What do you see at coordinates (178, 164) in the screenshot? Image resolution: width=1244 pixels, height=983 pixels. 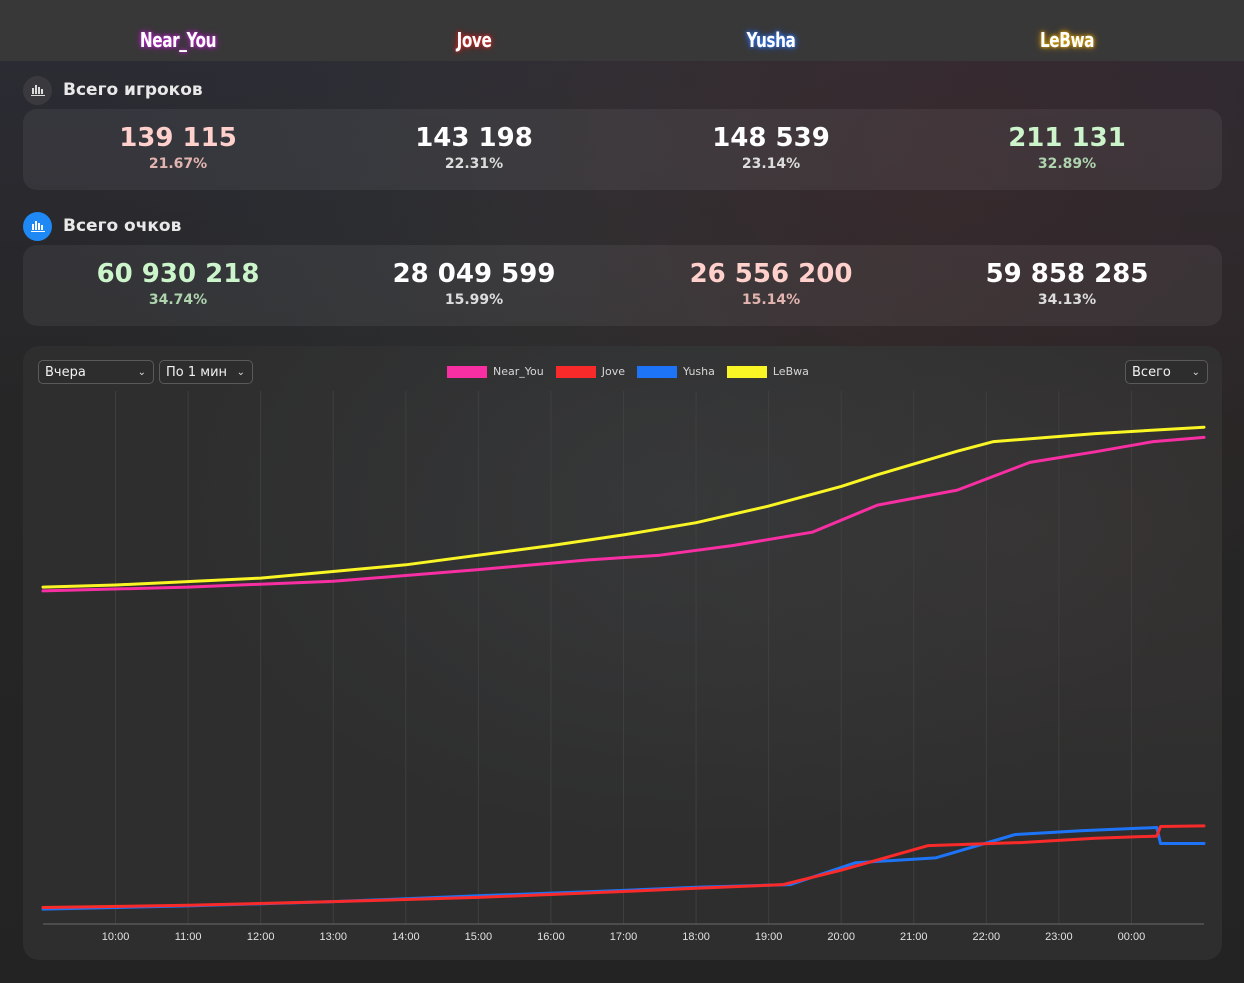 I see `stat-percent: 21.67%` at bounding box center [178, 164].